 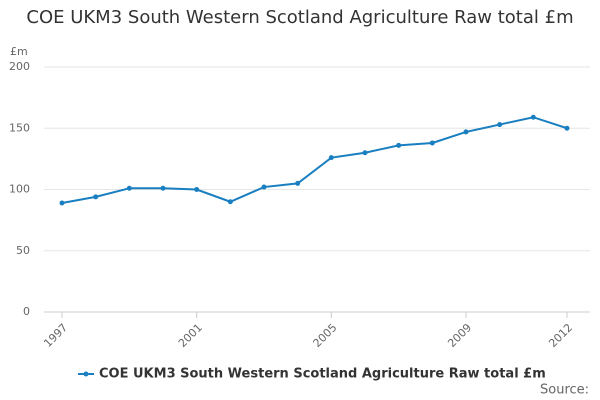 What do you see at coordinates (564, 390) in the screenshot?
I see `source: Source:` at bounding box center [564, 390].